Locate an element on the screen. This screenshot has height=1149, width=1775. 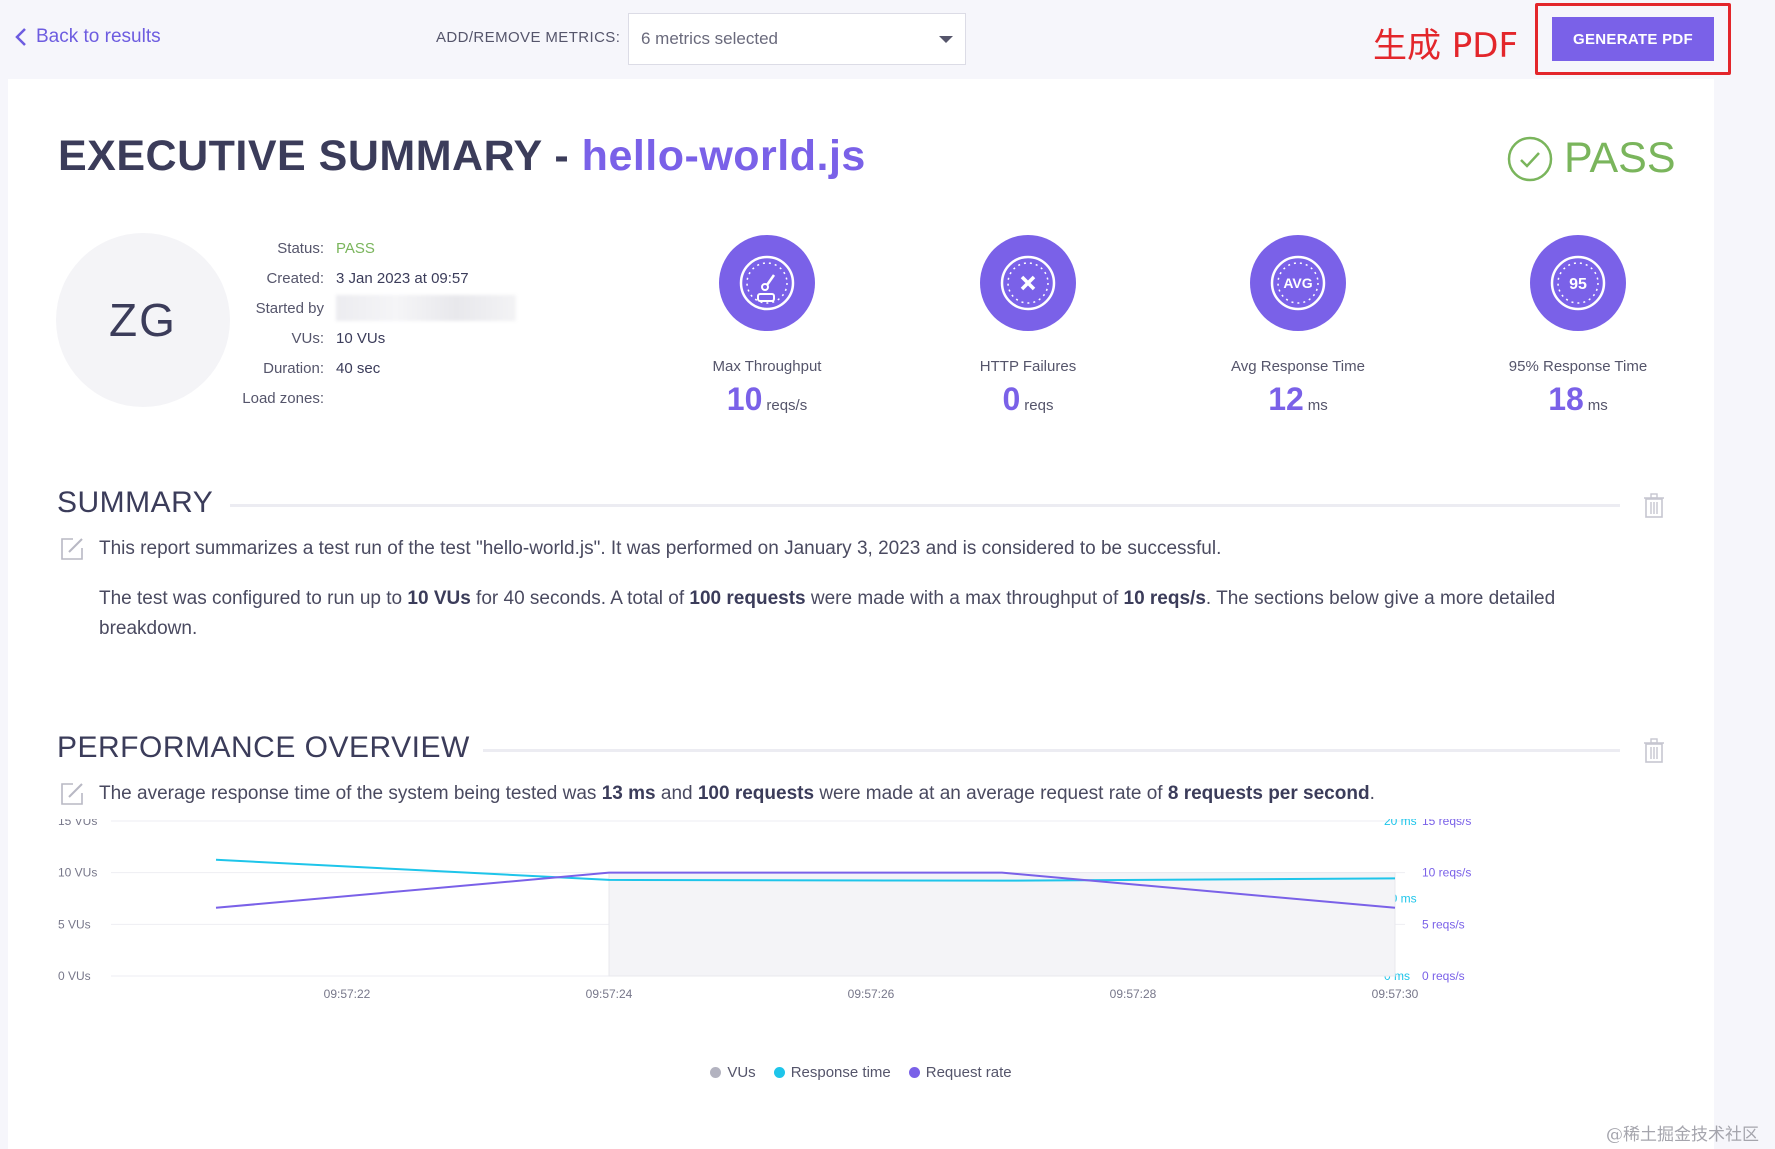
legend-label: Response time is located at coordinates (840, 1072).